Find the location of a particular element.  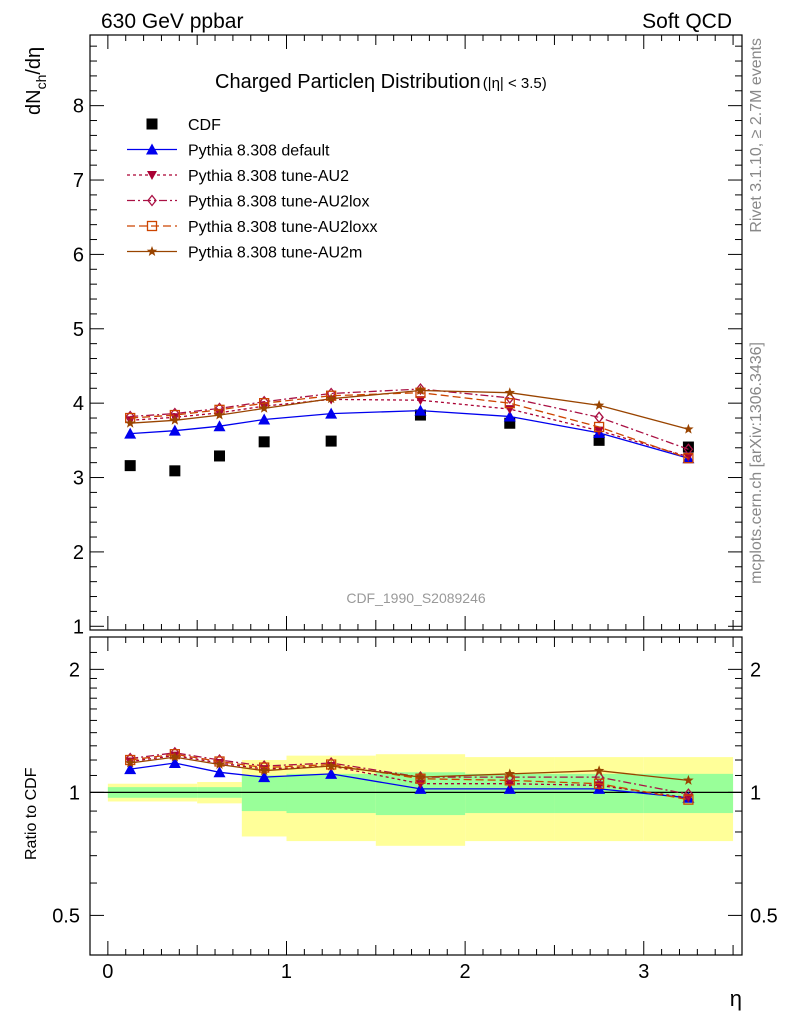

ratio-line-pythia-8-308-tune-au2loxx is located at coordinates (409, 777).